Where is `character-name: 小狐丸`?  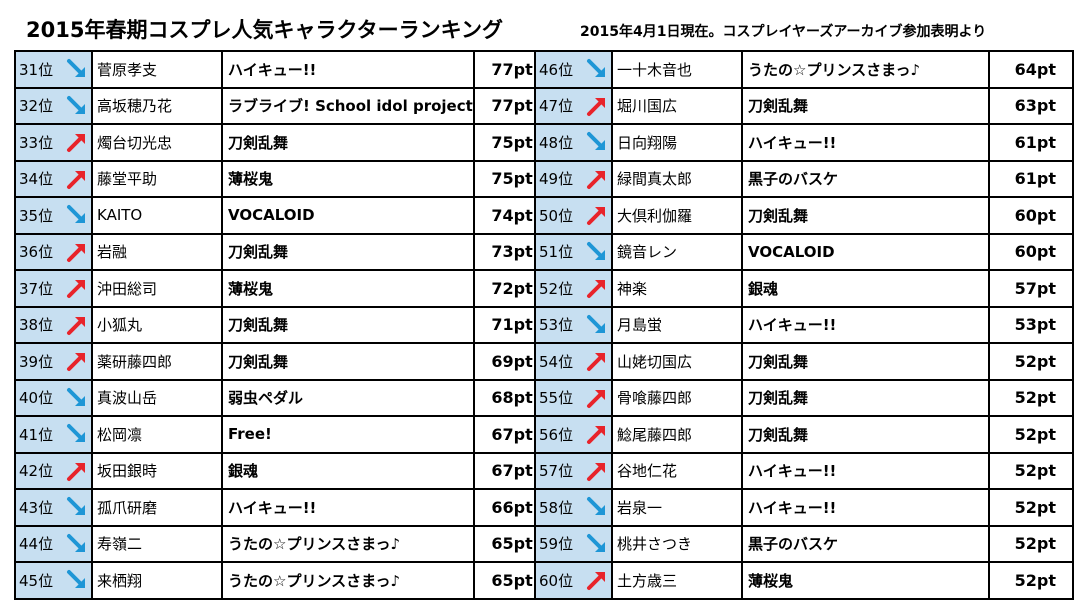 character-name: 小狐丸 is located at coordinates (157, 324).